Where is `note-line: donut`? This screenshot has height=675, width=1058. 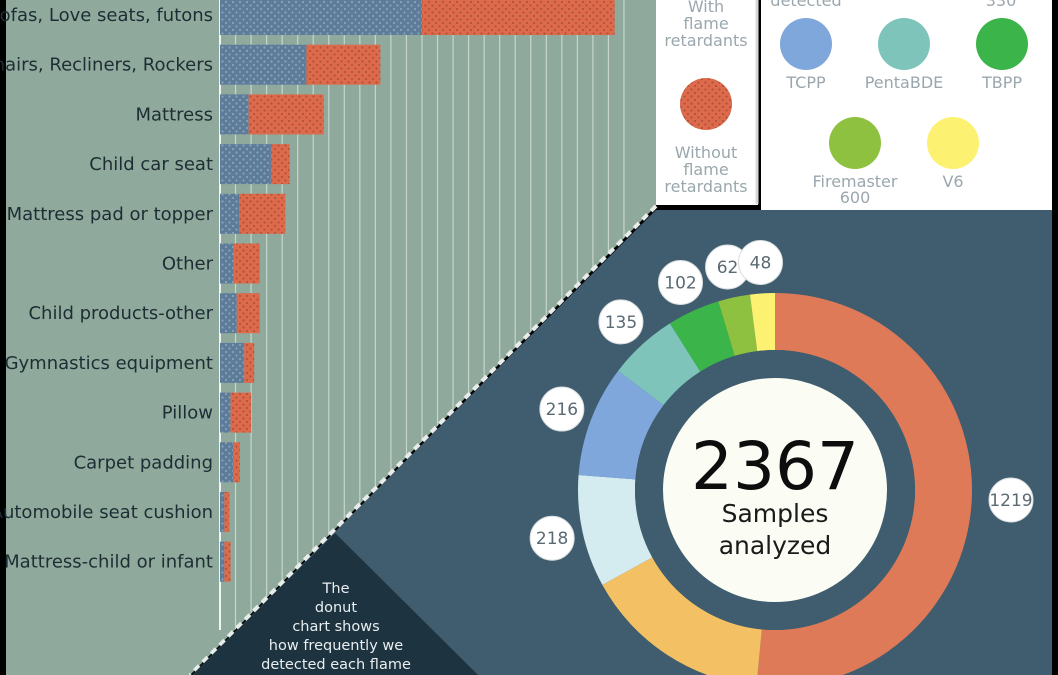
note-line: donut is located at coordinates (336, 608).